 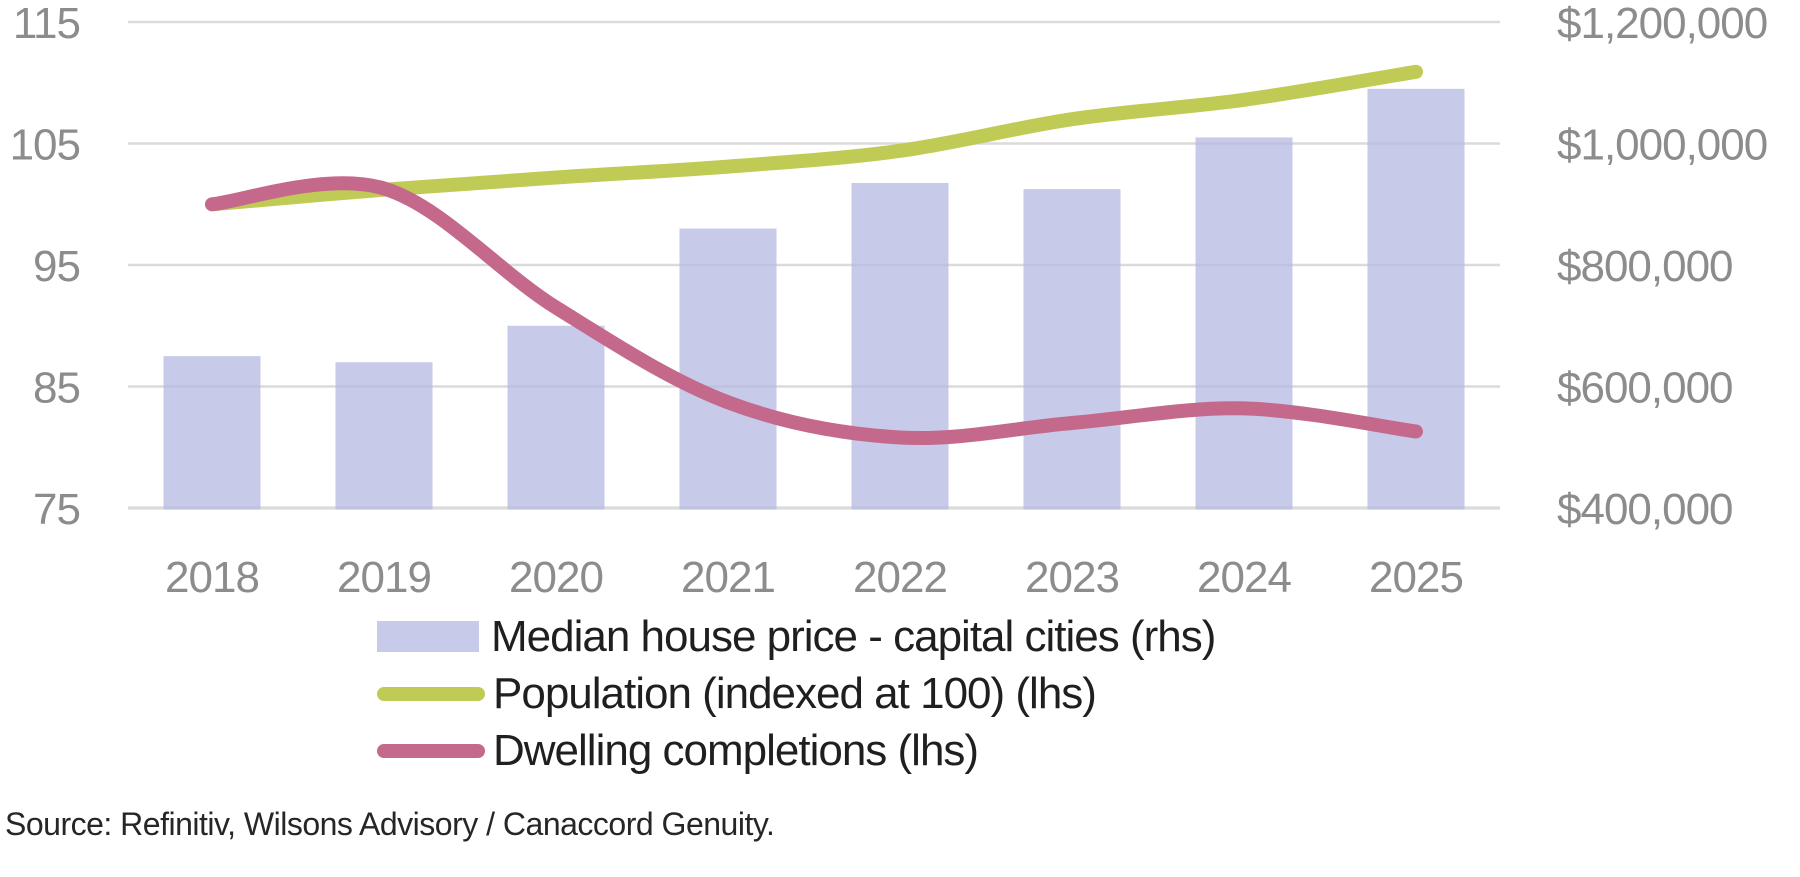 I want to click on bar-2019, so click(x=384, y=436).